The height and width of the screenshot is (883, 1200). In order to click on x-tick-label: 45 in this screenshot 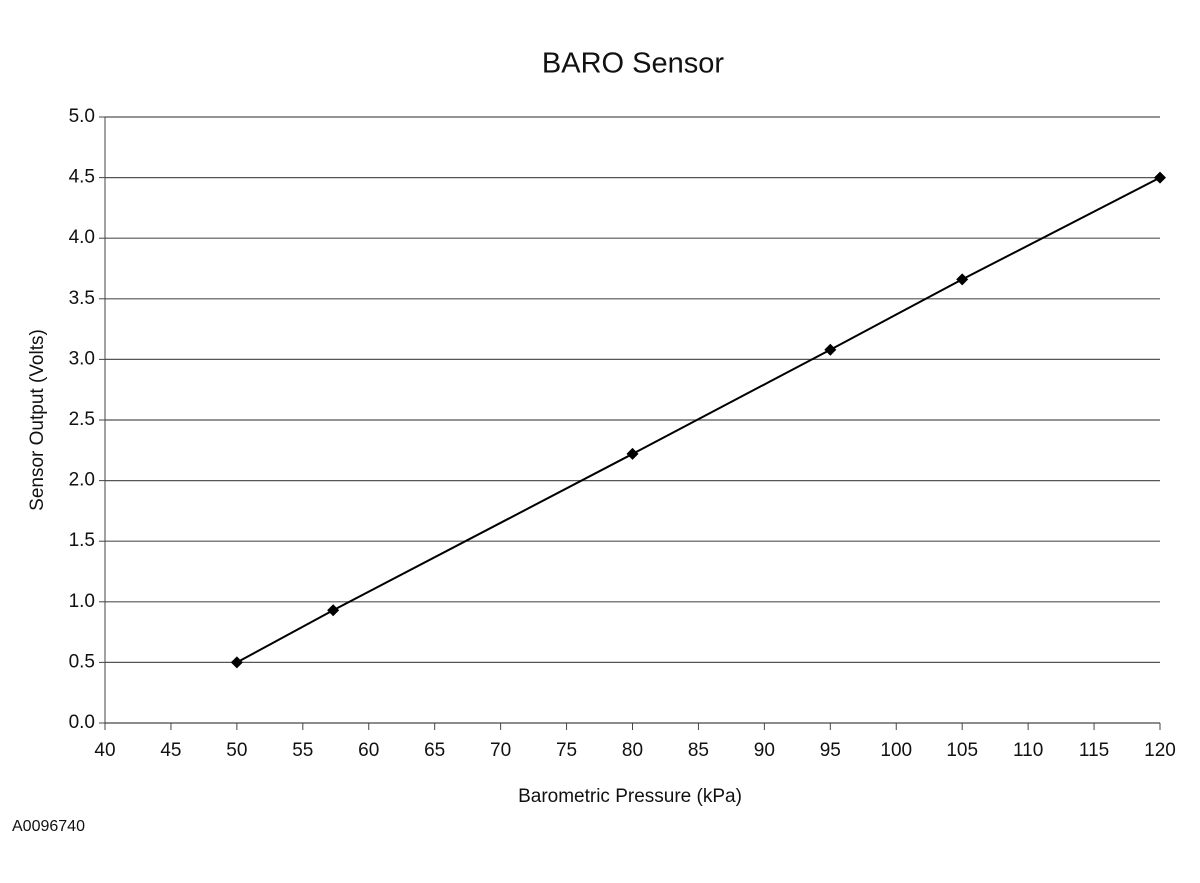, I will do `click(170, 750)`.